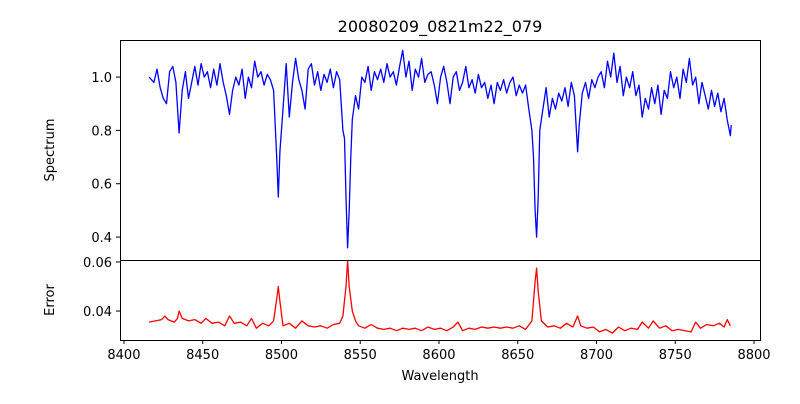 The width and height of the screenshot is (800, 404). What do you see at coordinates (440, 27) in the screenshot?
I see `chart-title: 20080209_0821m22_079` at bounding box center [440, 27].